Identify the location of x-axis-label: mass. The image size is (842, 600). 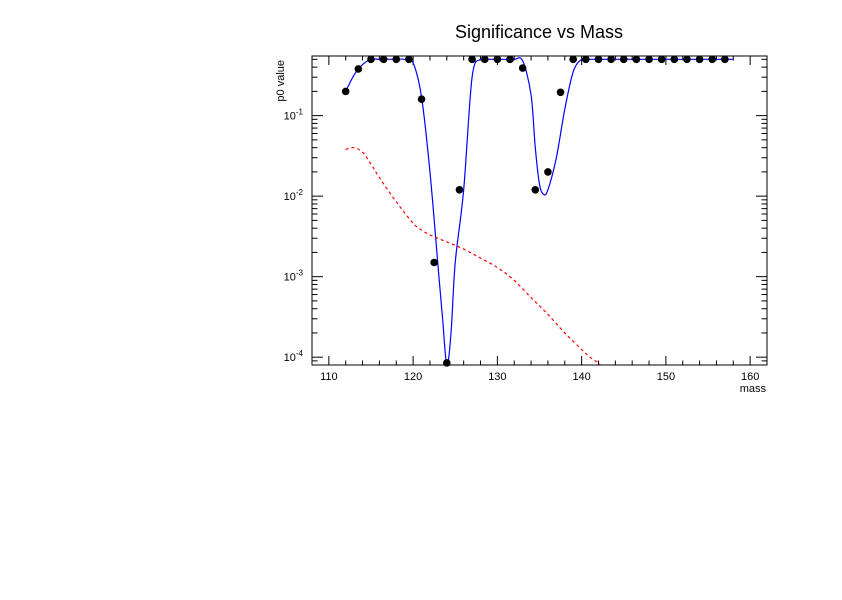
(753, 389).